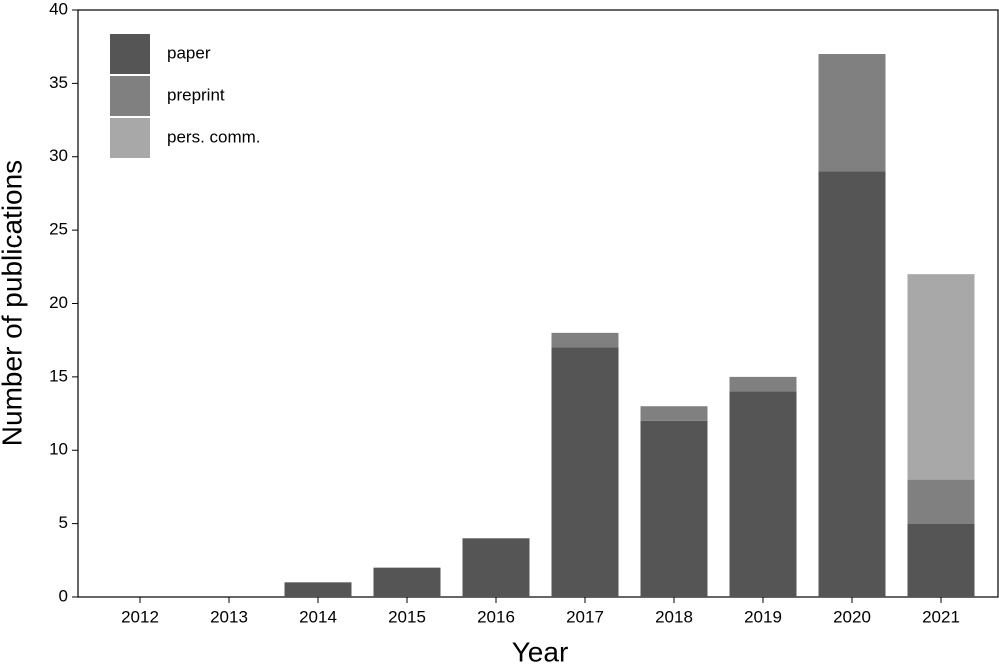 The width and height of the screenshot is (999, 666). I want to click on y-tick-label: 25, so click(58, 229).